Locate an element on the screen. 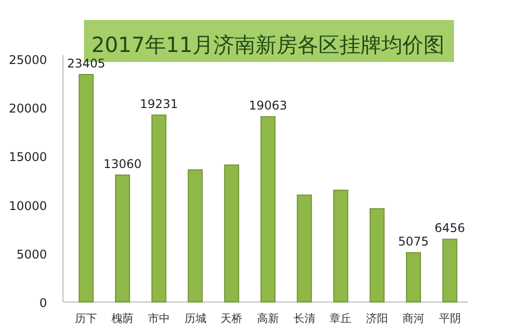 The width and height of the screenshot is (510, 330). x-tick-label: 历城 is located at coordinates (195, 318).